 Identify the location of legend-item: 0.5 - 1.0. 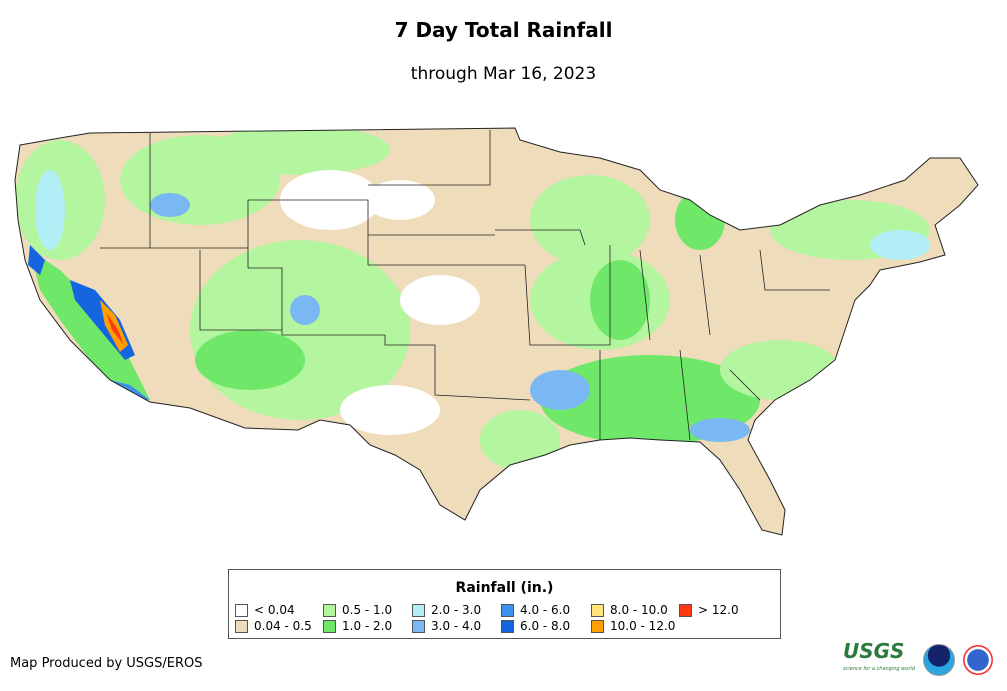
(357, 610).